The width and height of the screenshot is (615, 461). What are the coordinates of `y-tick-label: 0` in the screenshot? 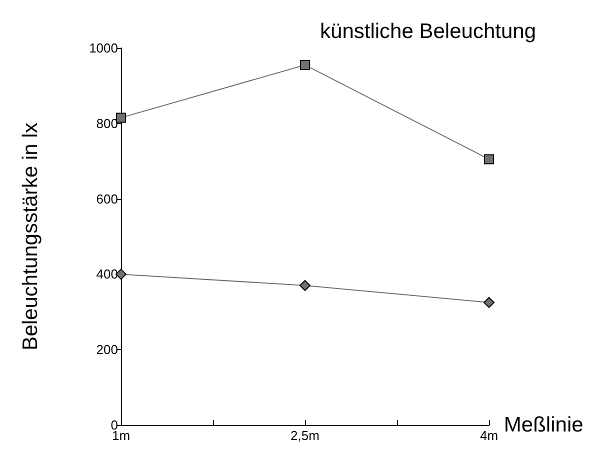 It's located at (114, 425).